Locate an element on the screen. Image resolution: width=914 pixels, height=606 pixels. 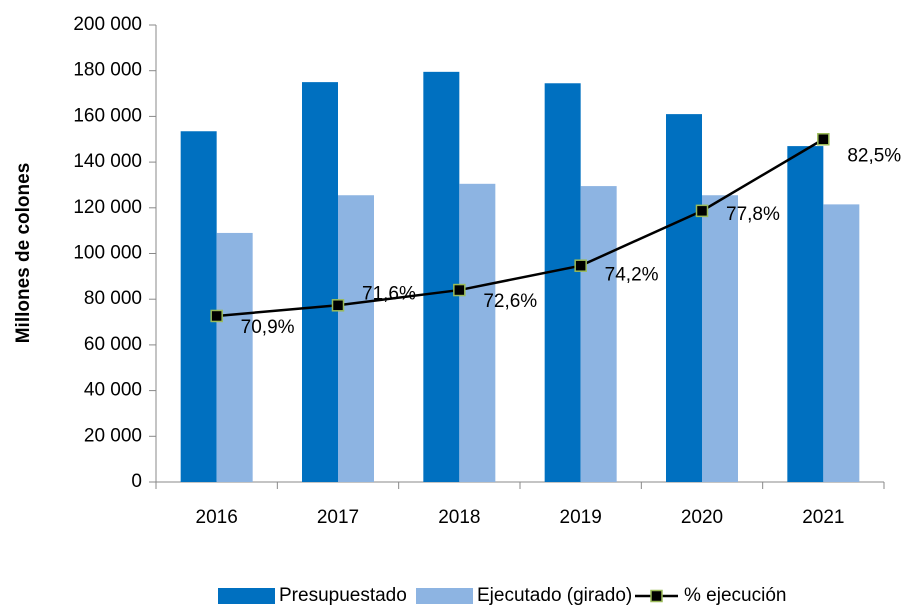
legend-label: Presupuestado is located at coordinates (343, 595).